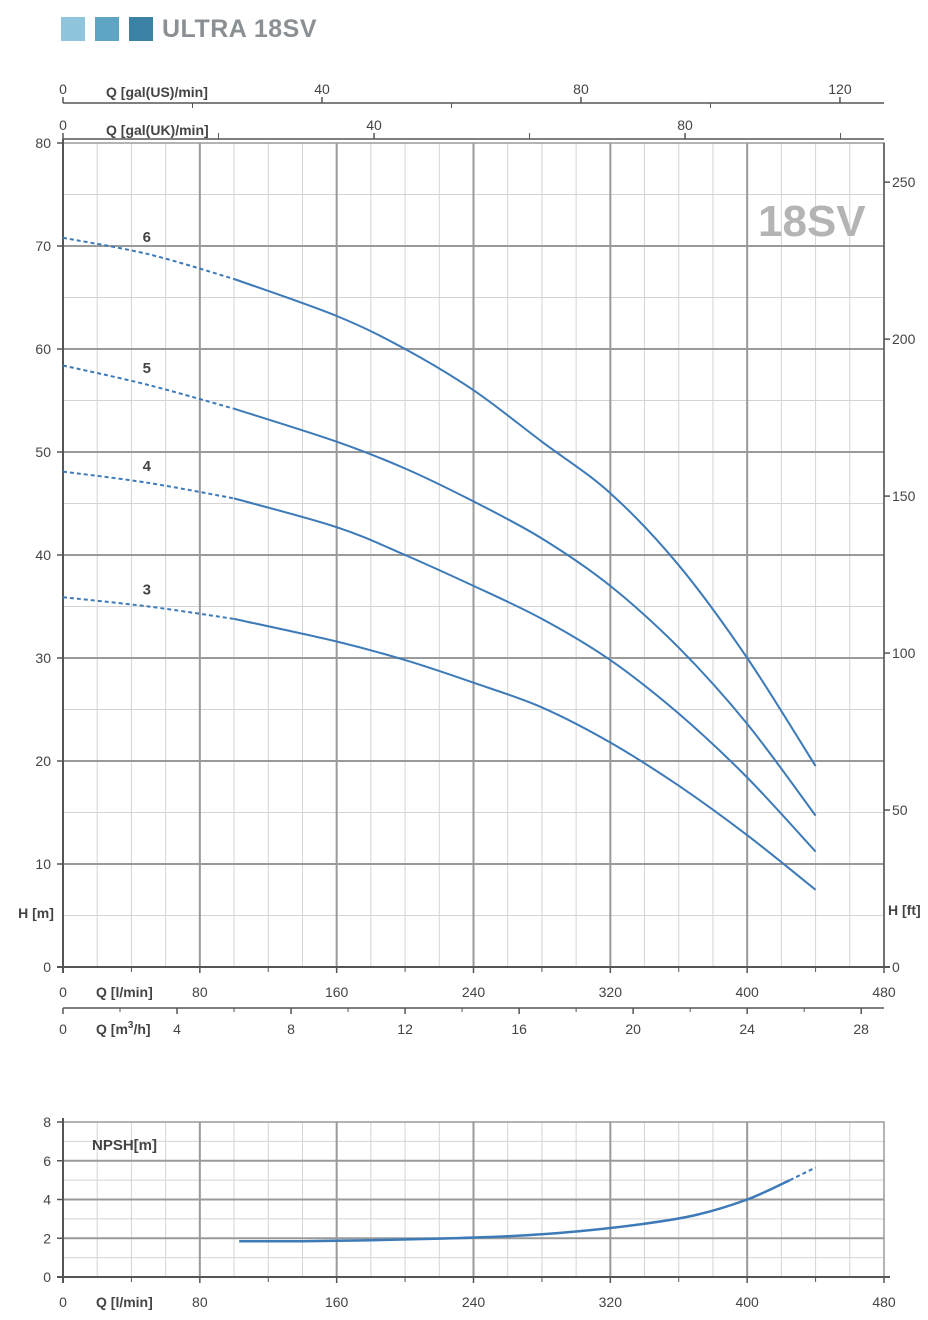 The image size is (928, 1320). Describe the element at coordinates (43, 246) in the screenshot. I see `y-tick-label: 70` at that location.